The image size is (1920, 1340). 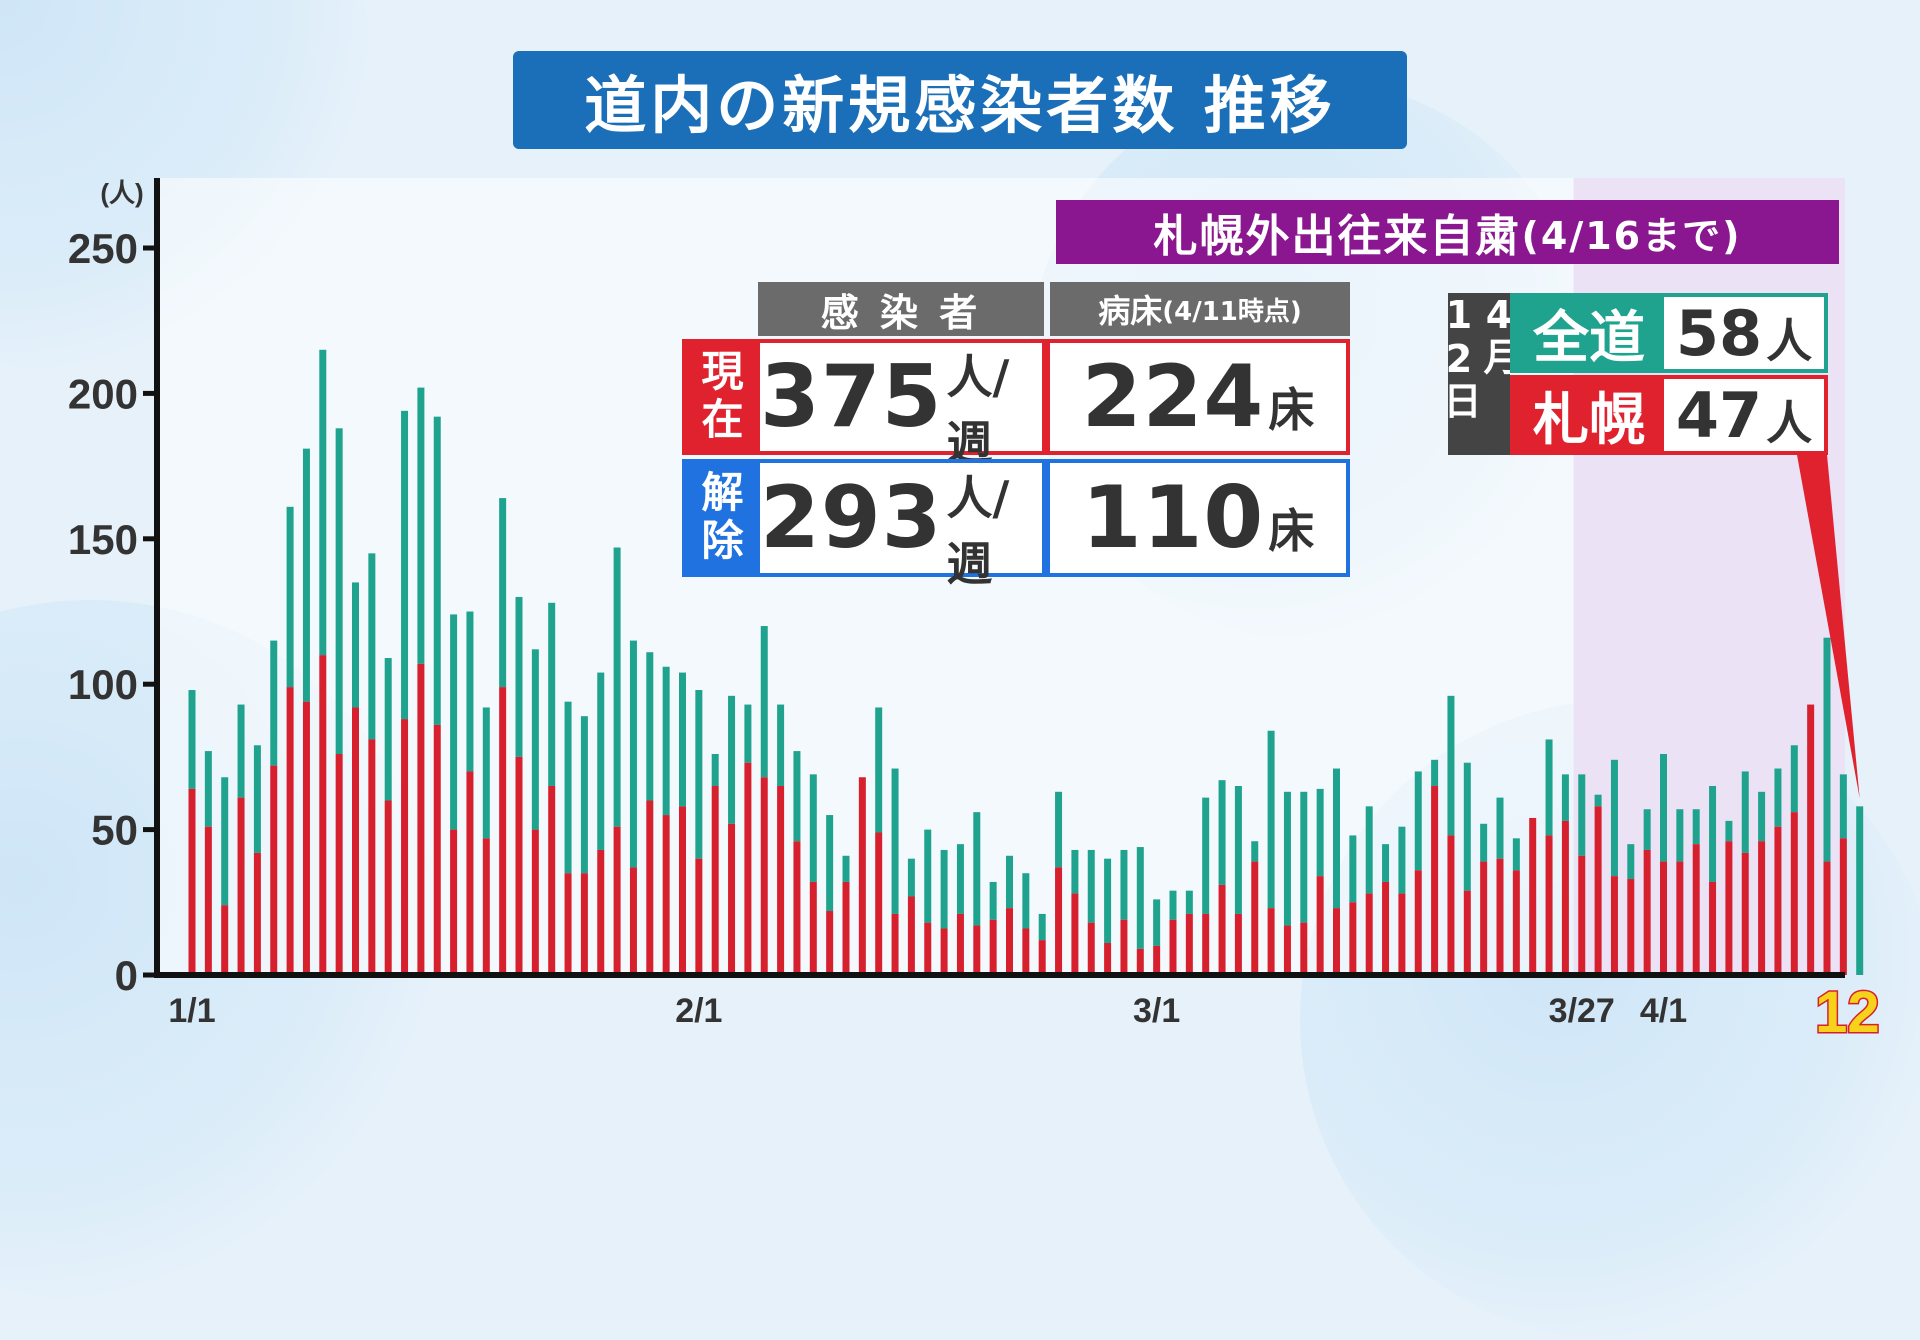 I want to click on x-tick-label: 1/1, so click(x=191, y=1011).